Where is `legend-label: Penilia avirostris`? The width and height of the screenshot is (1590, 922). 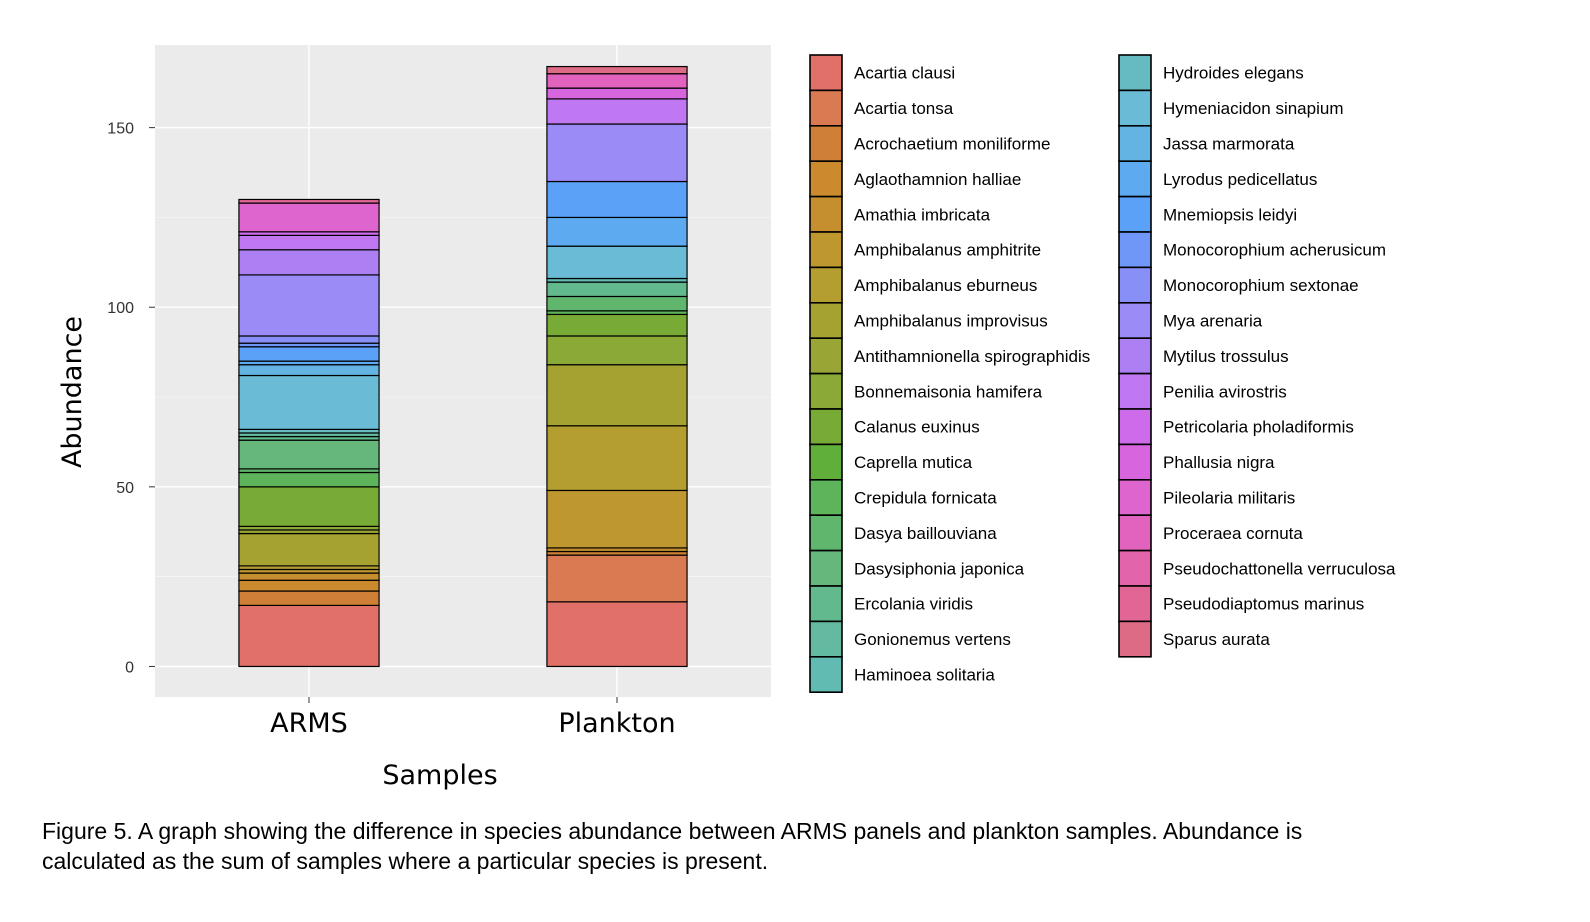 legend-label: Penilia avirostris is located at coordinates (1225, 391).